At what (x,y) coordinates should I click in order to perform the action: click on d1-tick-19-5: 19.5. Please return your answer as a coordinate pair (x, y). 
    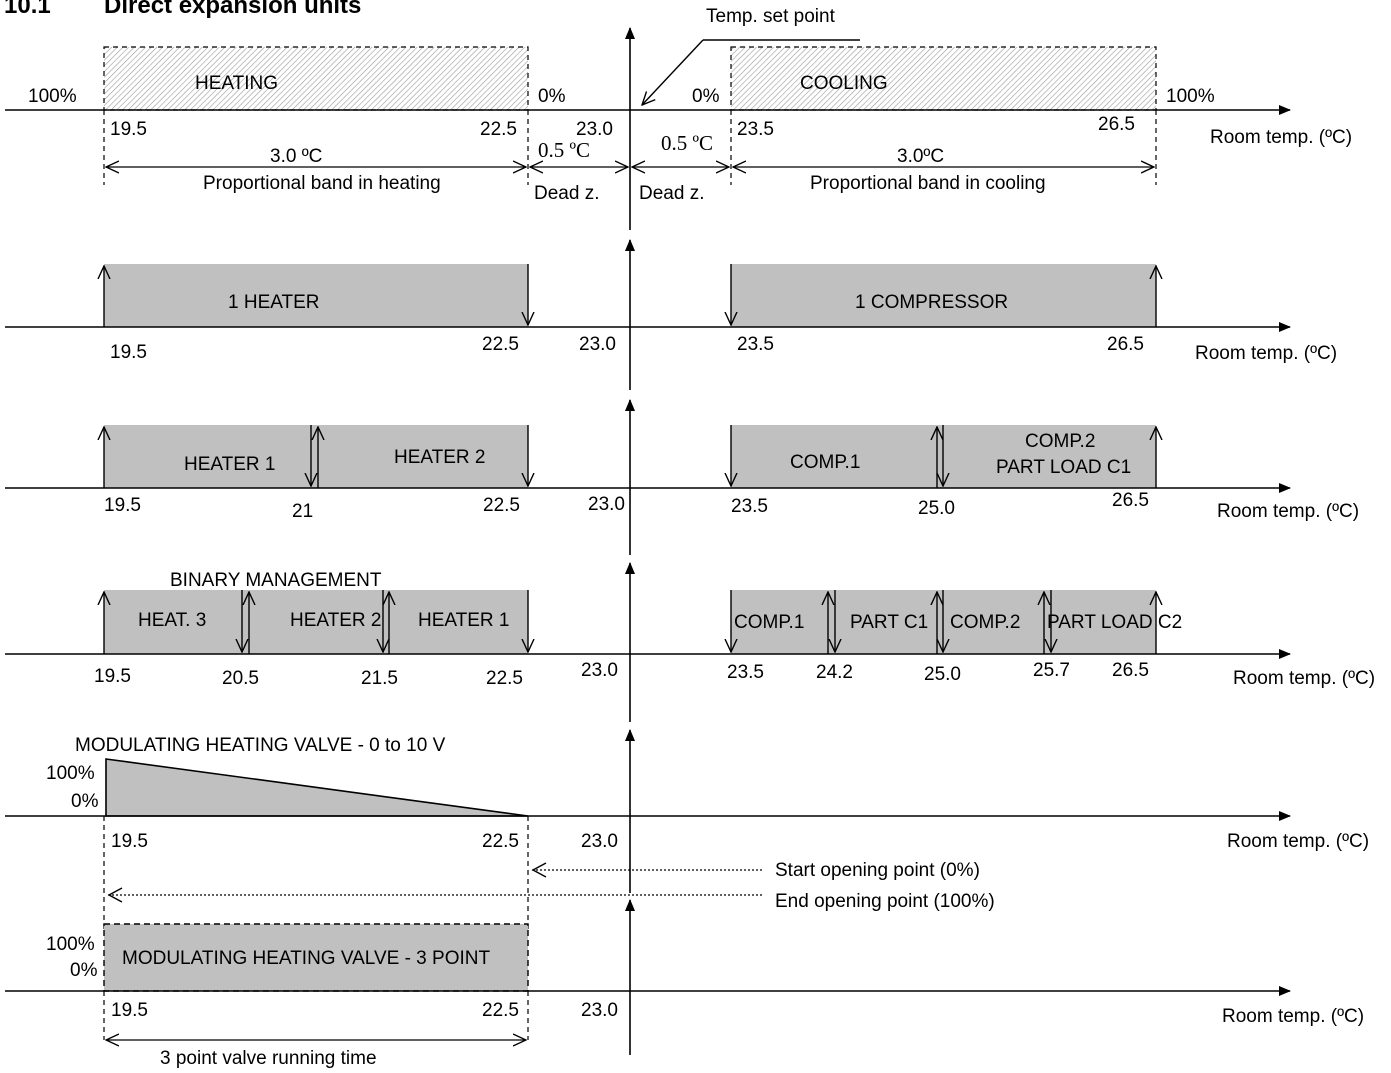
    Looking at the image, I should click on (128, 129).